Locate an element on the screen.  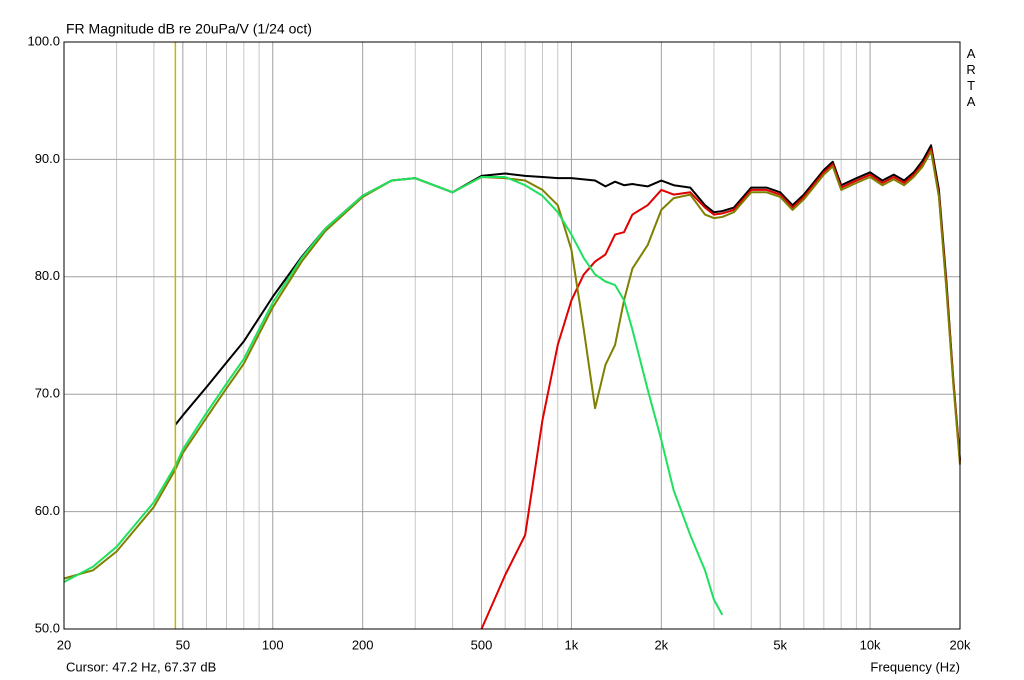
x-axis-label: Frequency (Hz) is located at coordinates (915, 666).